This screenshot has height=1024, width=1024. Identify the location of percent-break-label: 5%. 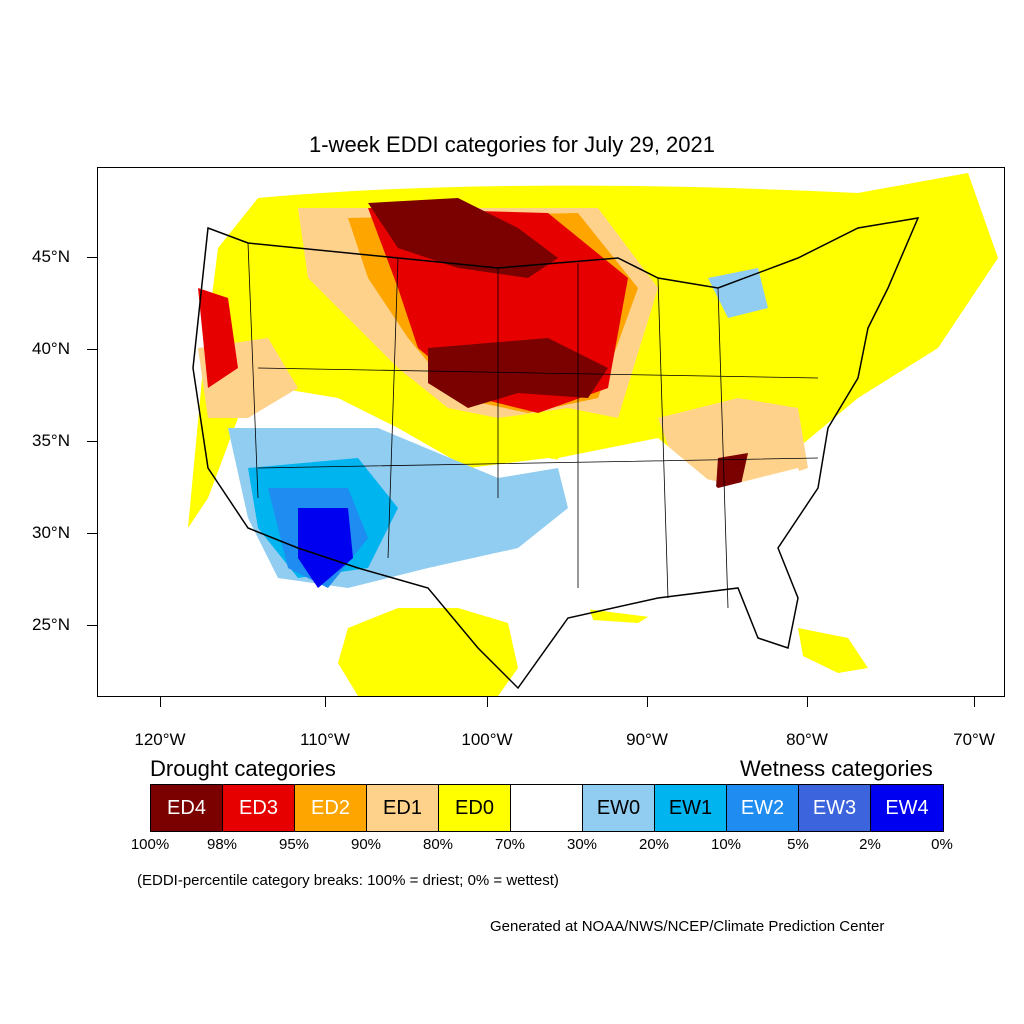
(798, 844).